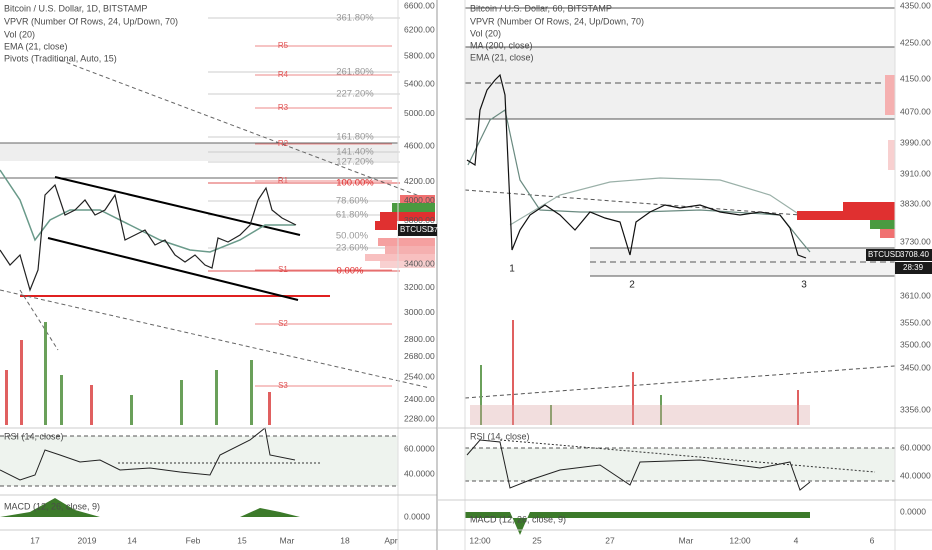  What do you see at coordinates (345, 540) in the screenshot?
I see `time-axis-label: 18` at bounding box center [345, 540].